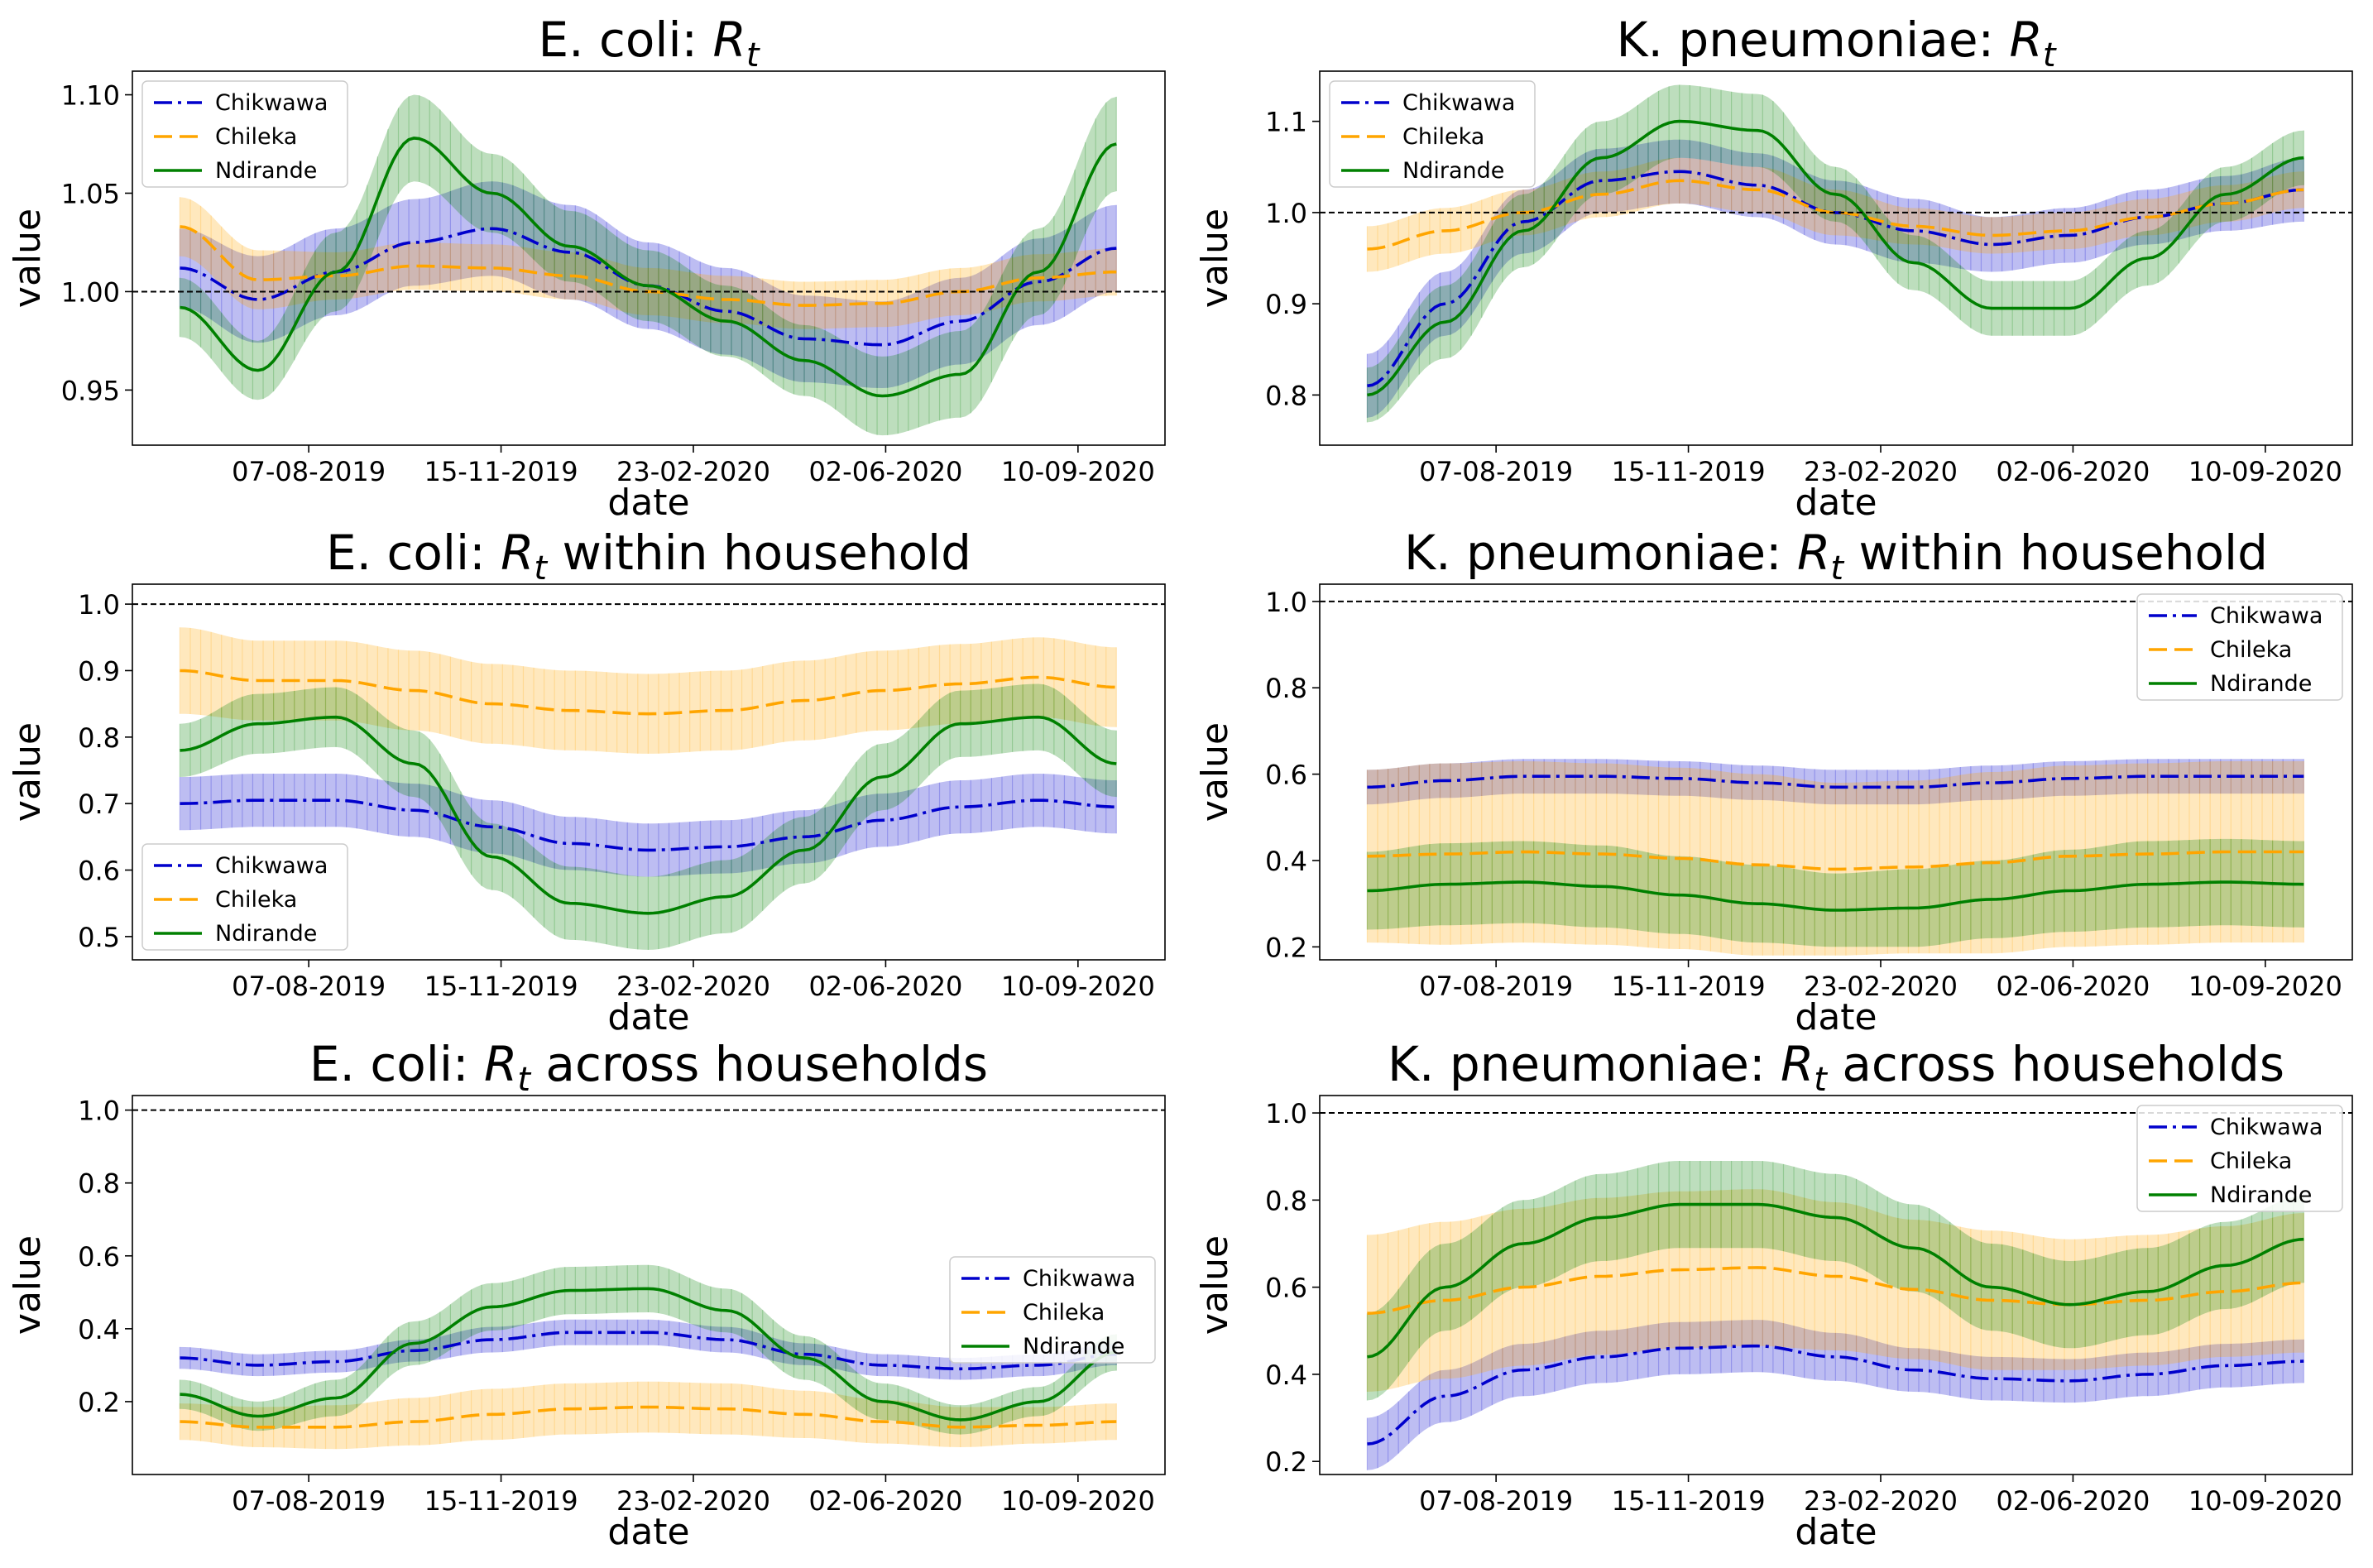 The width and height of the screenshot is (2373, 1568). I want to click on chart-title: E. coli: Rt, so click(649, 43).